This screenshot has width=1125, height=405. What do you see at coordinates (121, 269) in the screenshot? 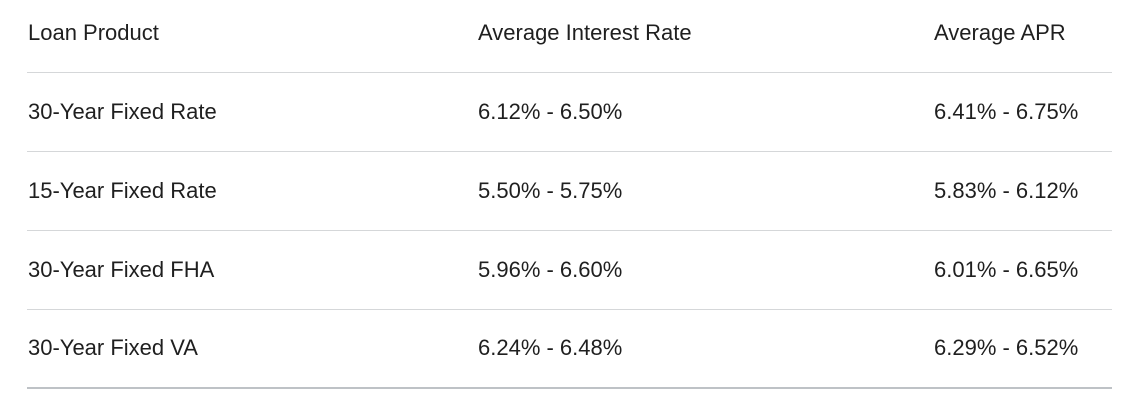
I see `loan-product-cell: 30-Year Fixed FHA` at bounding box center [121, 269].